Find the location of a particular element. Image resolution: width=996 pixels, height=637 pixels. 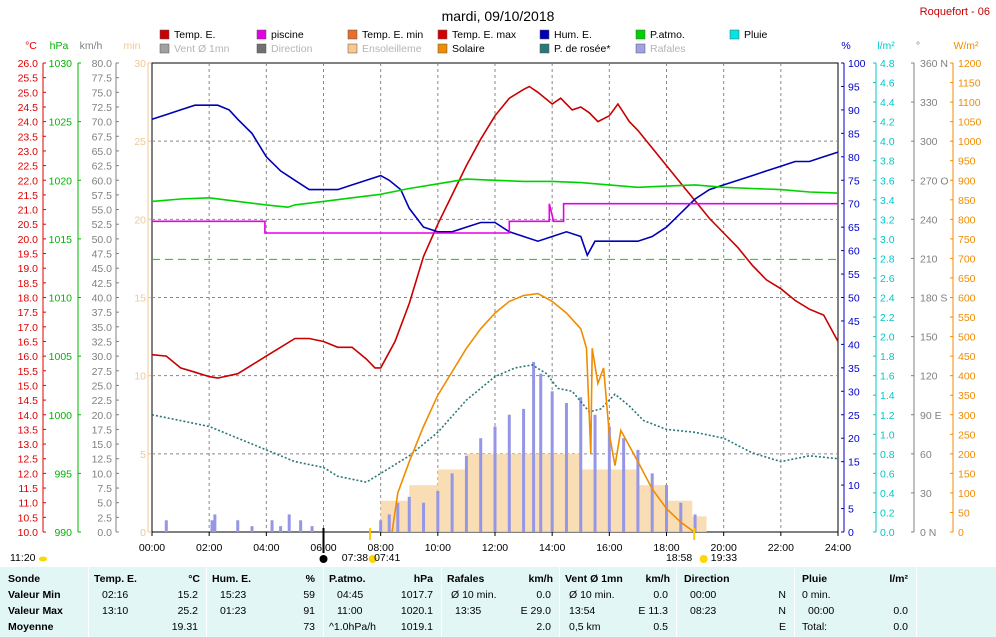

summary-header-hum: Hum. E. is located at coordinates (232, 579).